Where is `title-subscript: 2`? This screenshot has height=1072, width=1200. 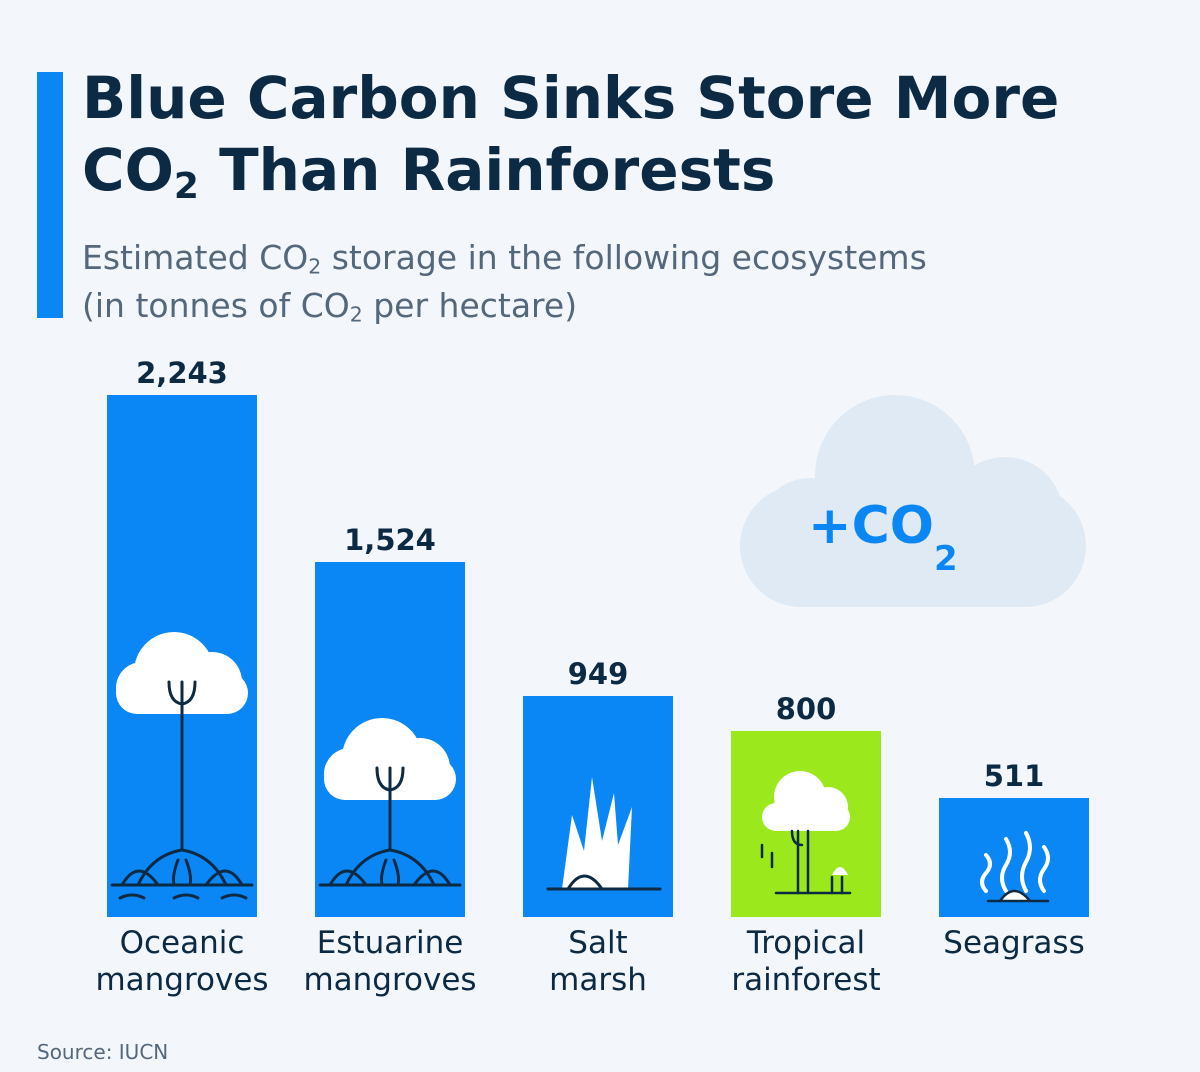
title-subscript: 2 is located at coordinates (186, 186).